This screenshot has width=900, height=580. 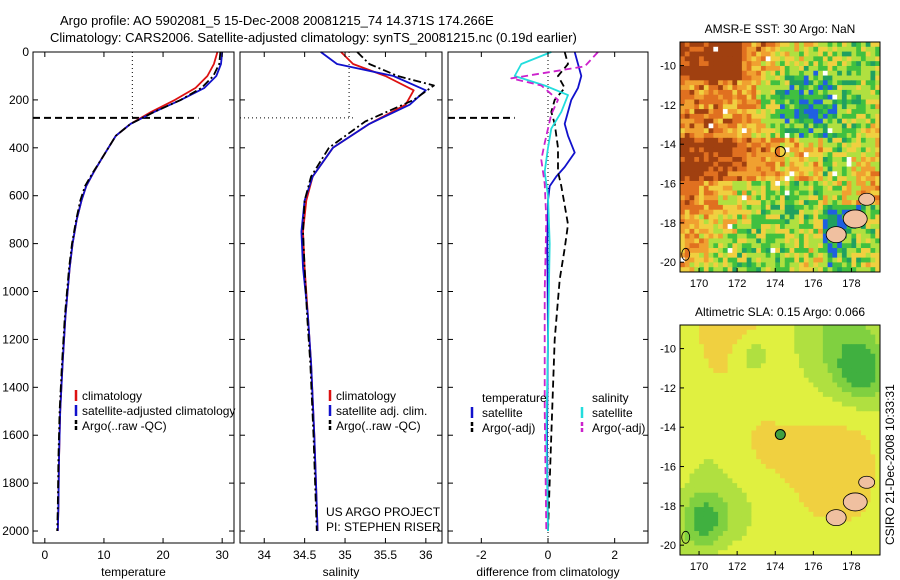 I want to click on map-y-tick-label: -12, so click(x=668, y=106).